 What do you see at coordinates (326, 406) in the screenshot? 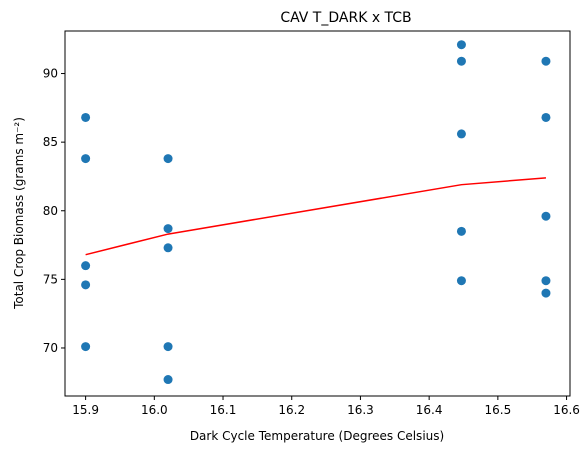
I see `x-axis: 15.9 16.0 16.1 16.2 16.3 16.4 16.5 16.6` at bounding box center [326, 406].